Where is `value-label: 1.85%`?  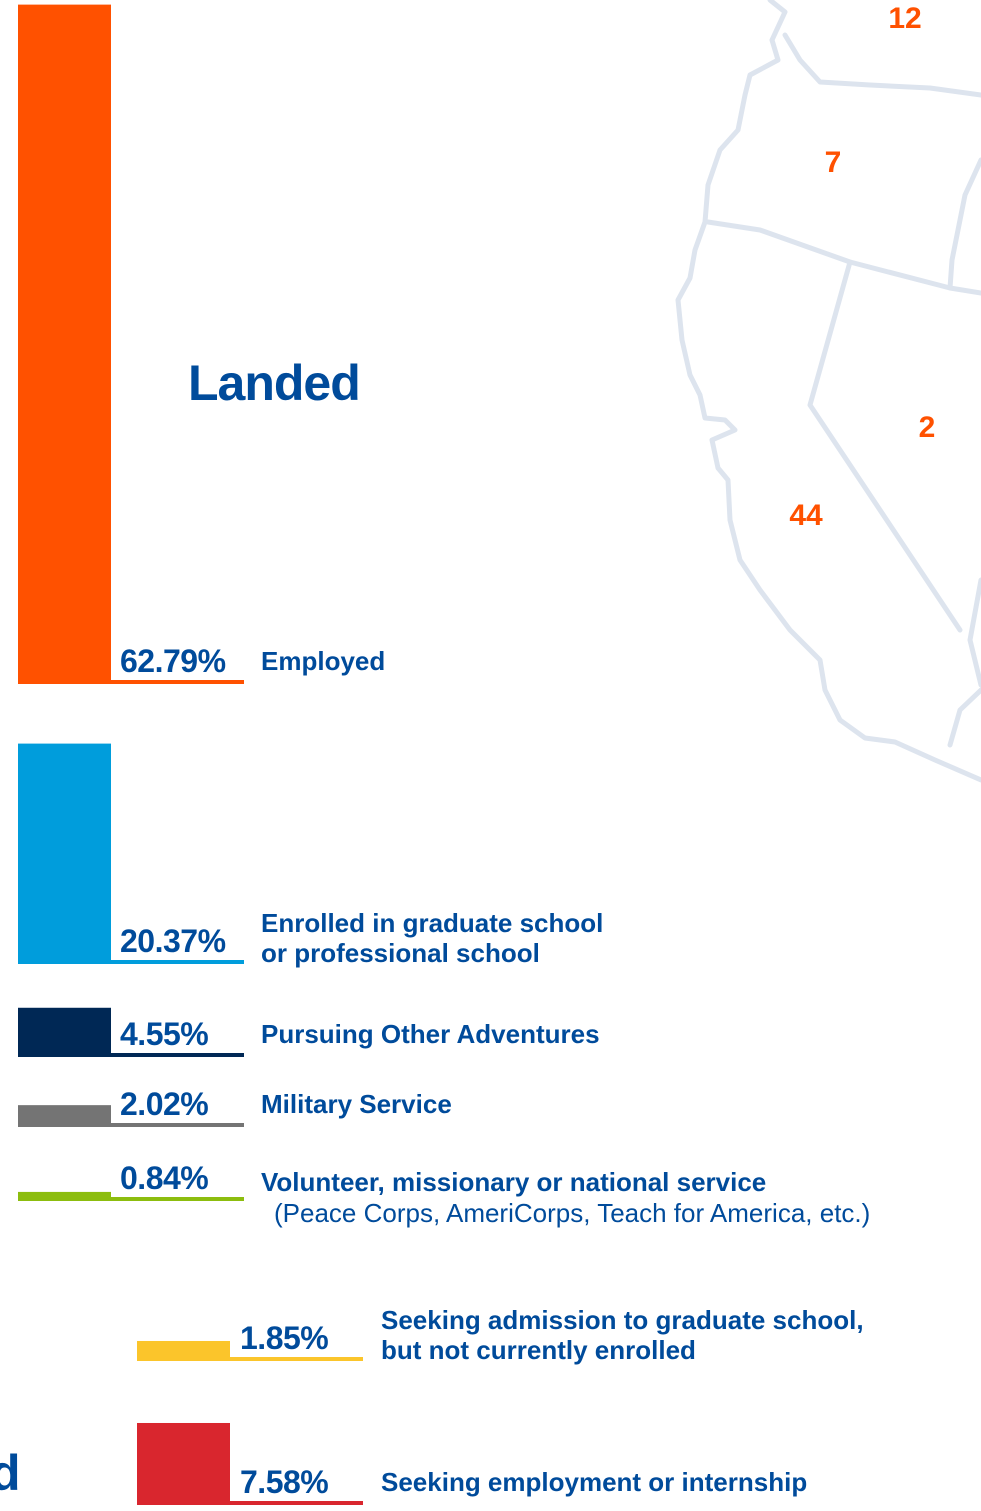 value-label: 1.85% is located at coordinates (284, 1338).